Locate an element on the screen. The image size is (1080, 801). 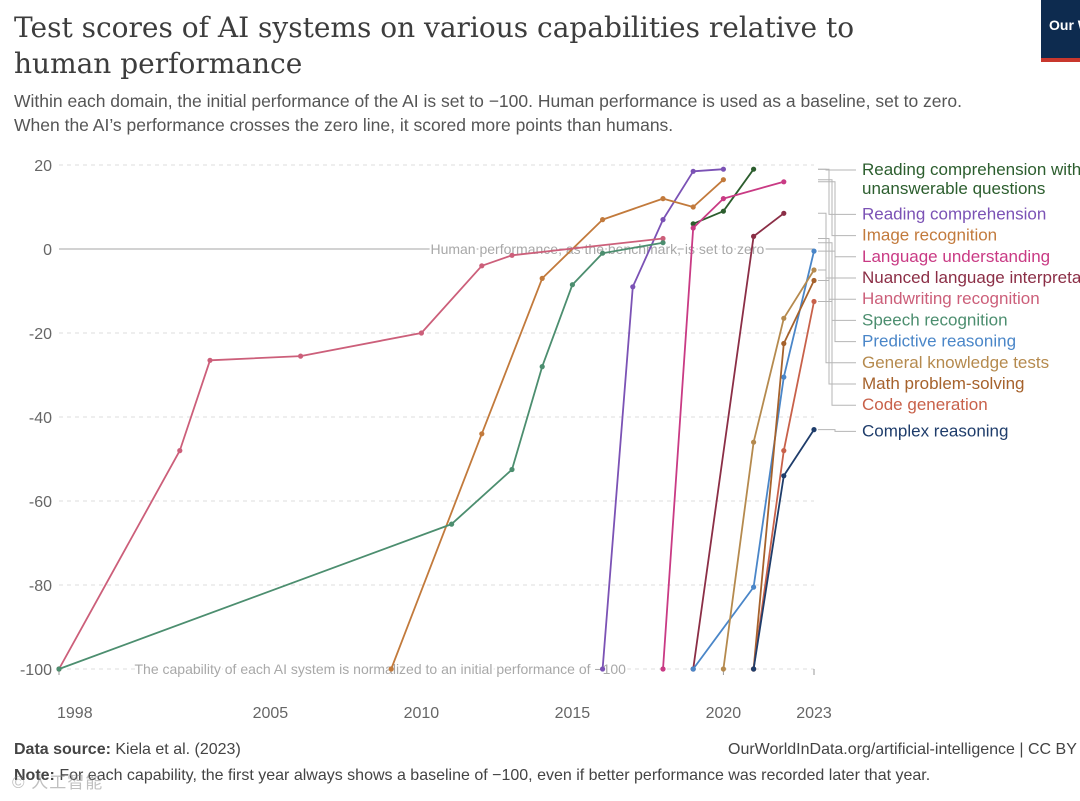
x-tick-label: 2010 is located at coordinates (422, 713).